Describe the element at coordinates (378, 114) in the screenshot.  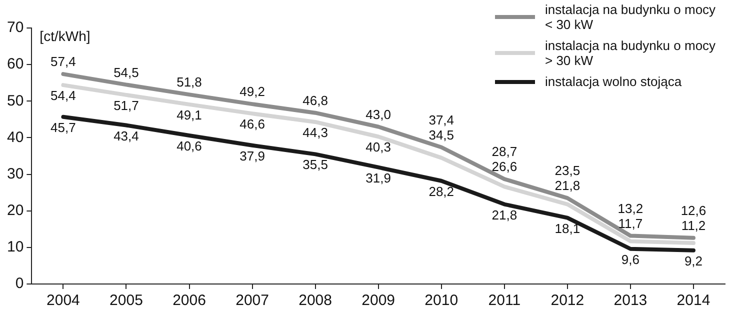
I see `data-label: 43,0` at that location.